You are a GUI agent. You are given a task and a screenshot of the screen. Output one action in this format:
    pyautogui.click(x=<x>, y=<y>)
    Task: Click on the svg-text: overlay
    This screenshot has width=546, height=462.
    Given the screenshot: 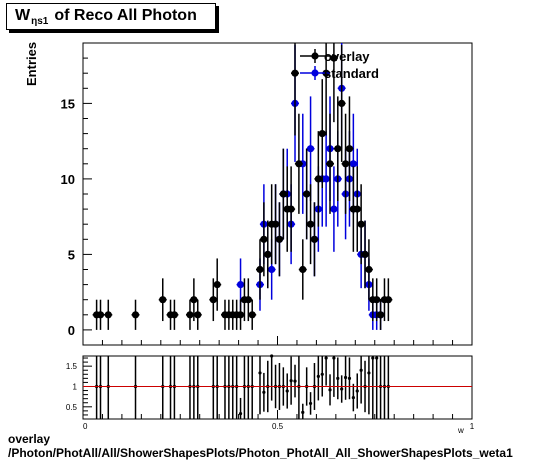 What is the action you would take?
    pyautogui.click(x=347, y=56)
    